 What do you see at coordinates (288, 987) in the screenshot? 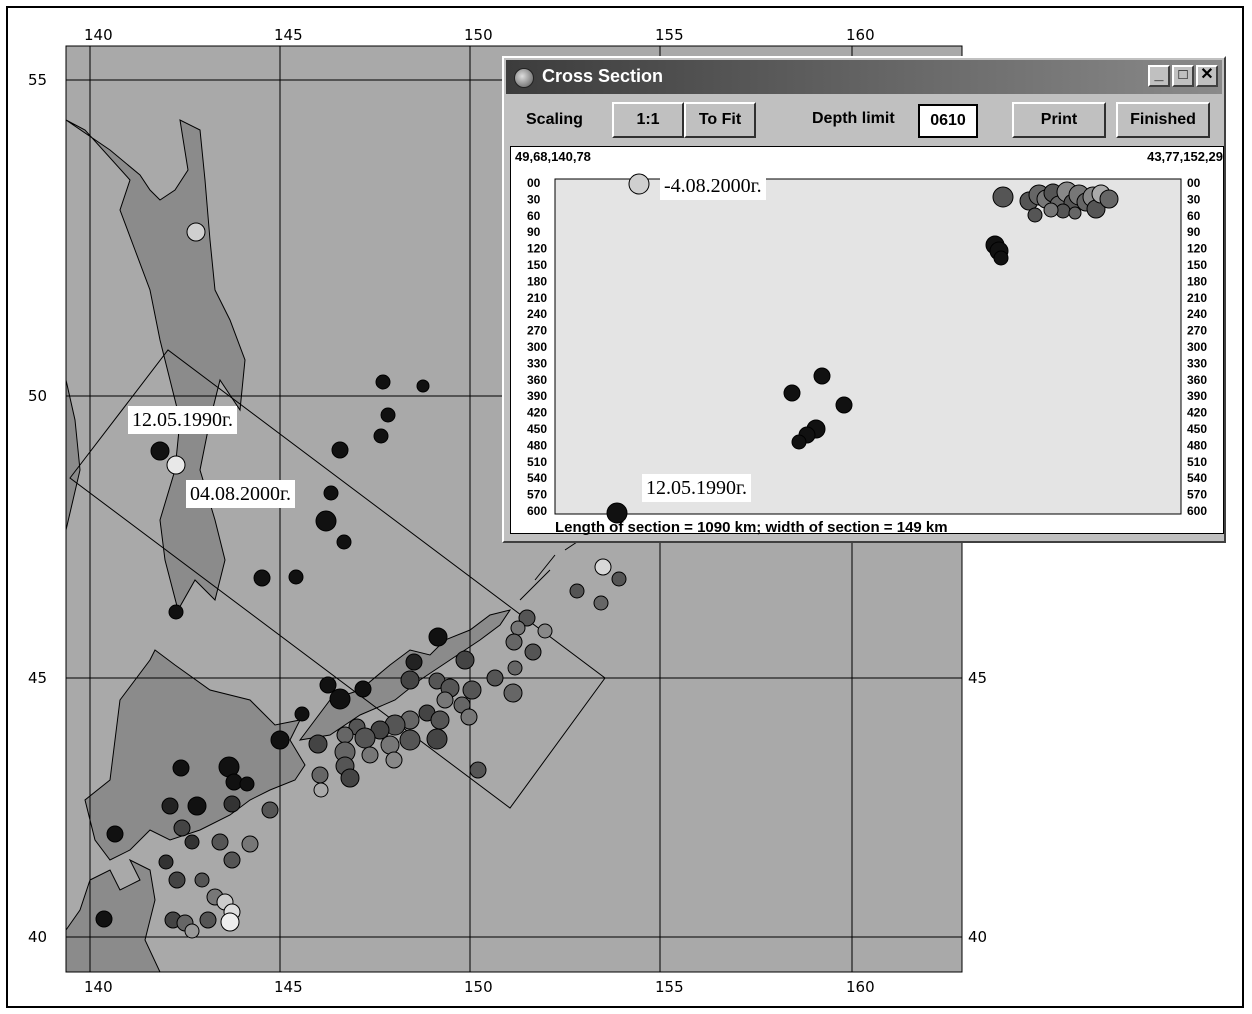
I see `lon-tick-bottom-145: 145` at bounding box center [288, 987].